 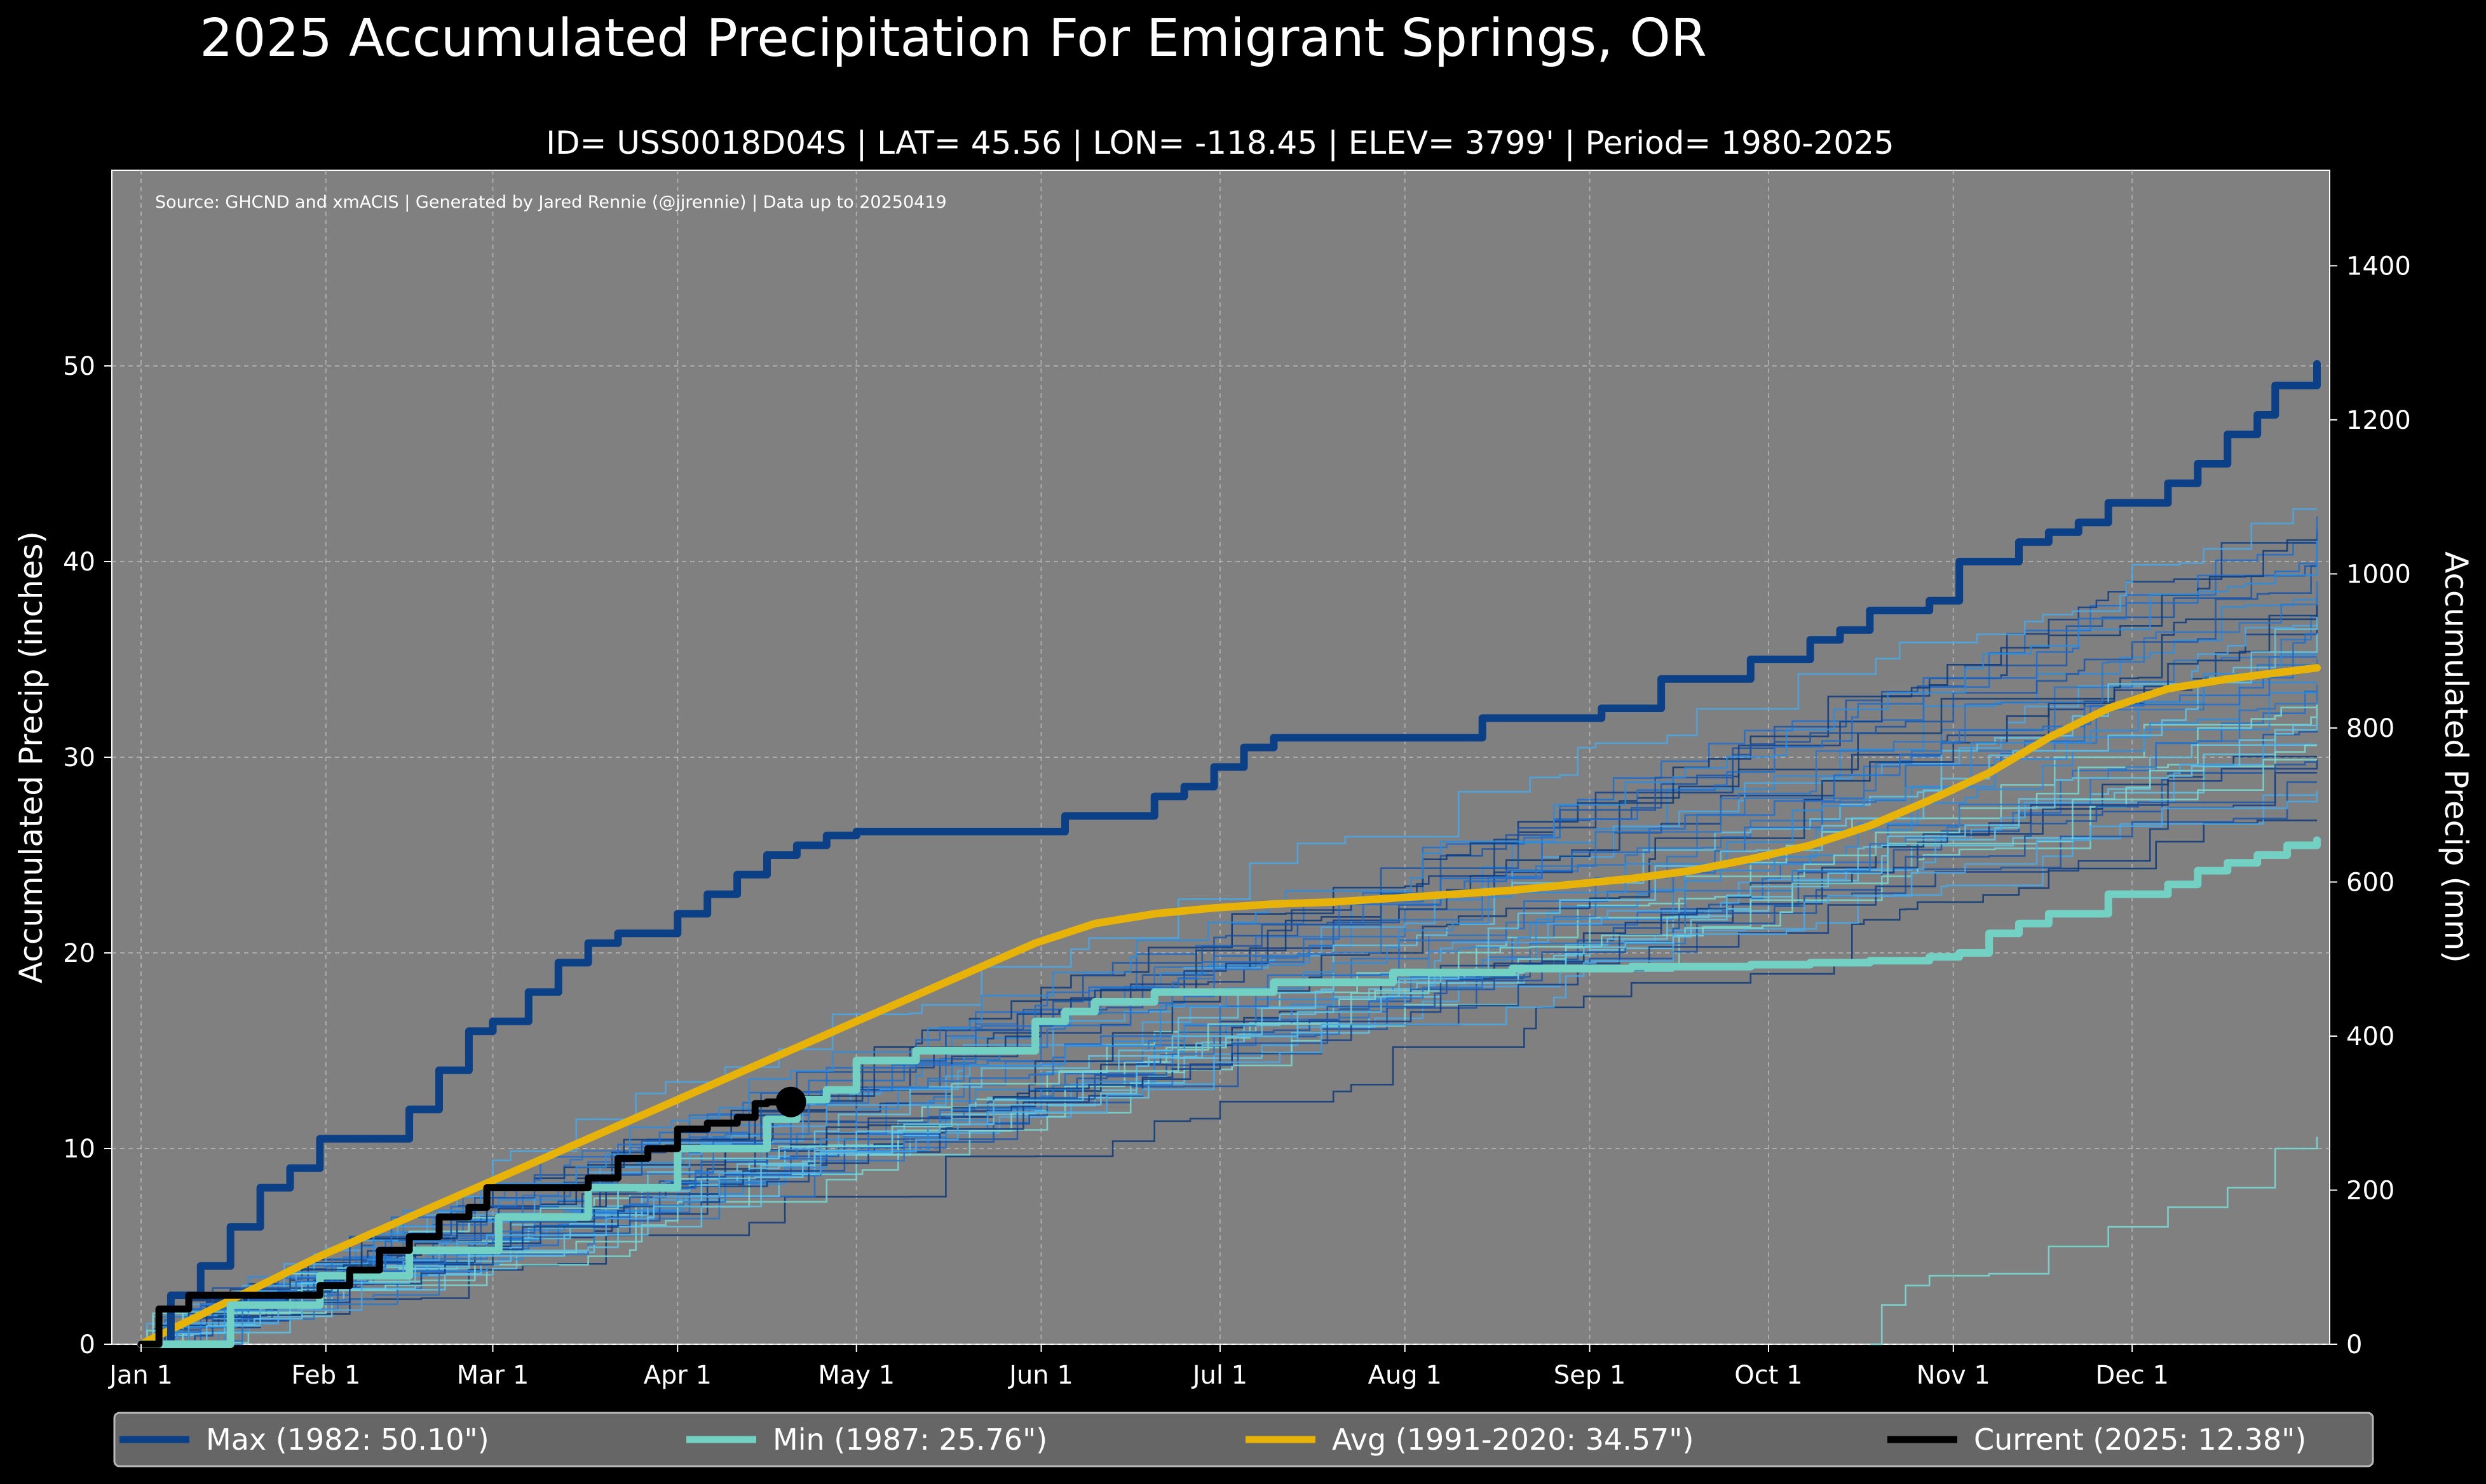 I want to click on y-axis-label-right: Accumulated Precip (mm), so click(x=2456, y=757).